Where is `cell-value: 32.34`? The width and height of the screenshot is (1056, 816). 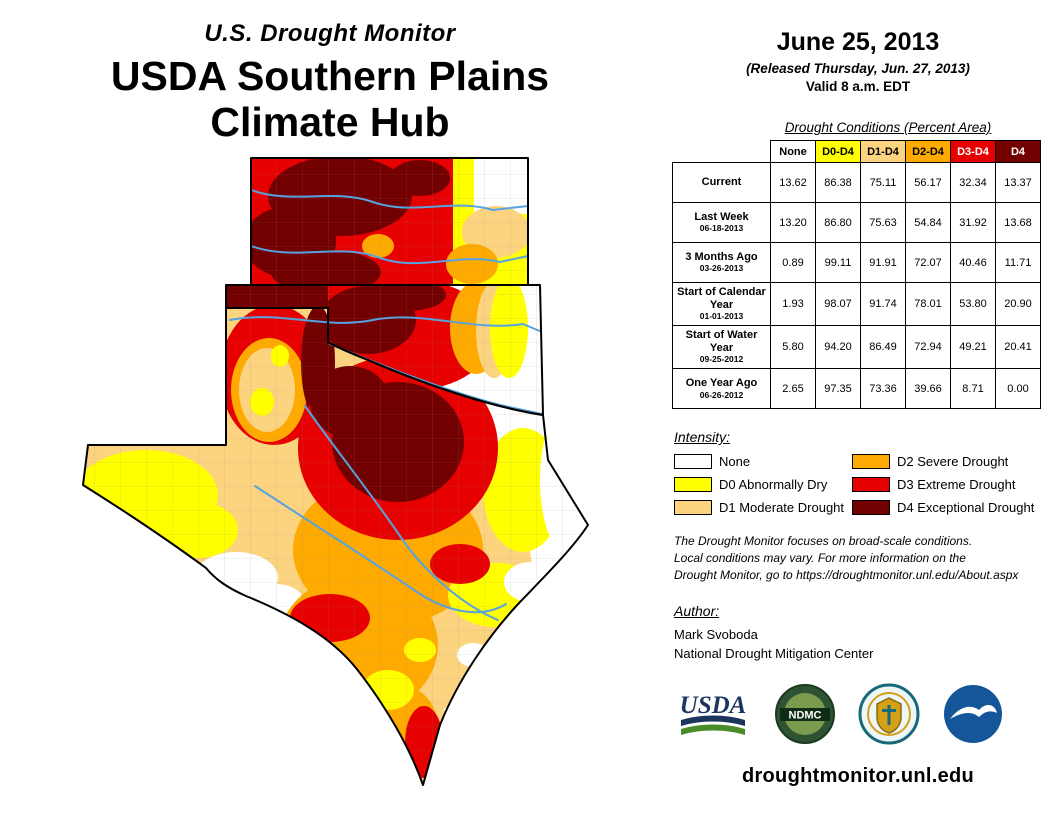
cell-value: 32.34 is located at coordinates (973, 182).